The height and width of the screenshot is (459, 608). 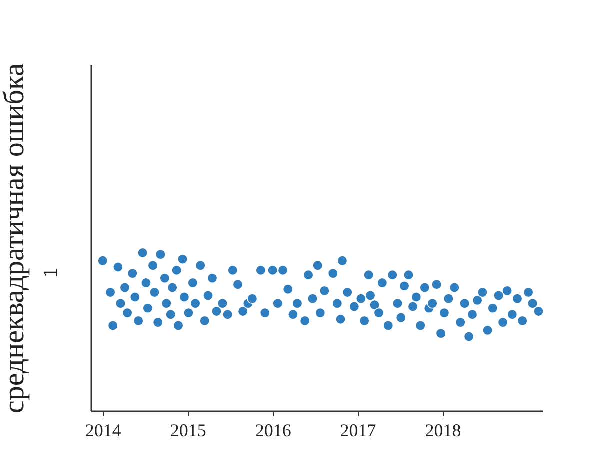 I want to click on x-tick-label: 2015, so click(x=188, y=430).